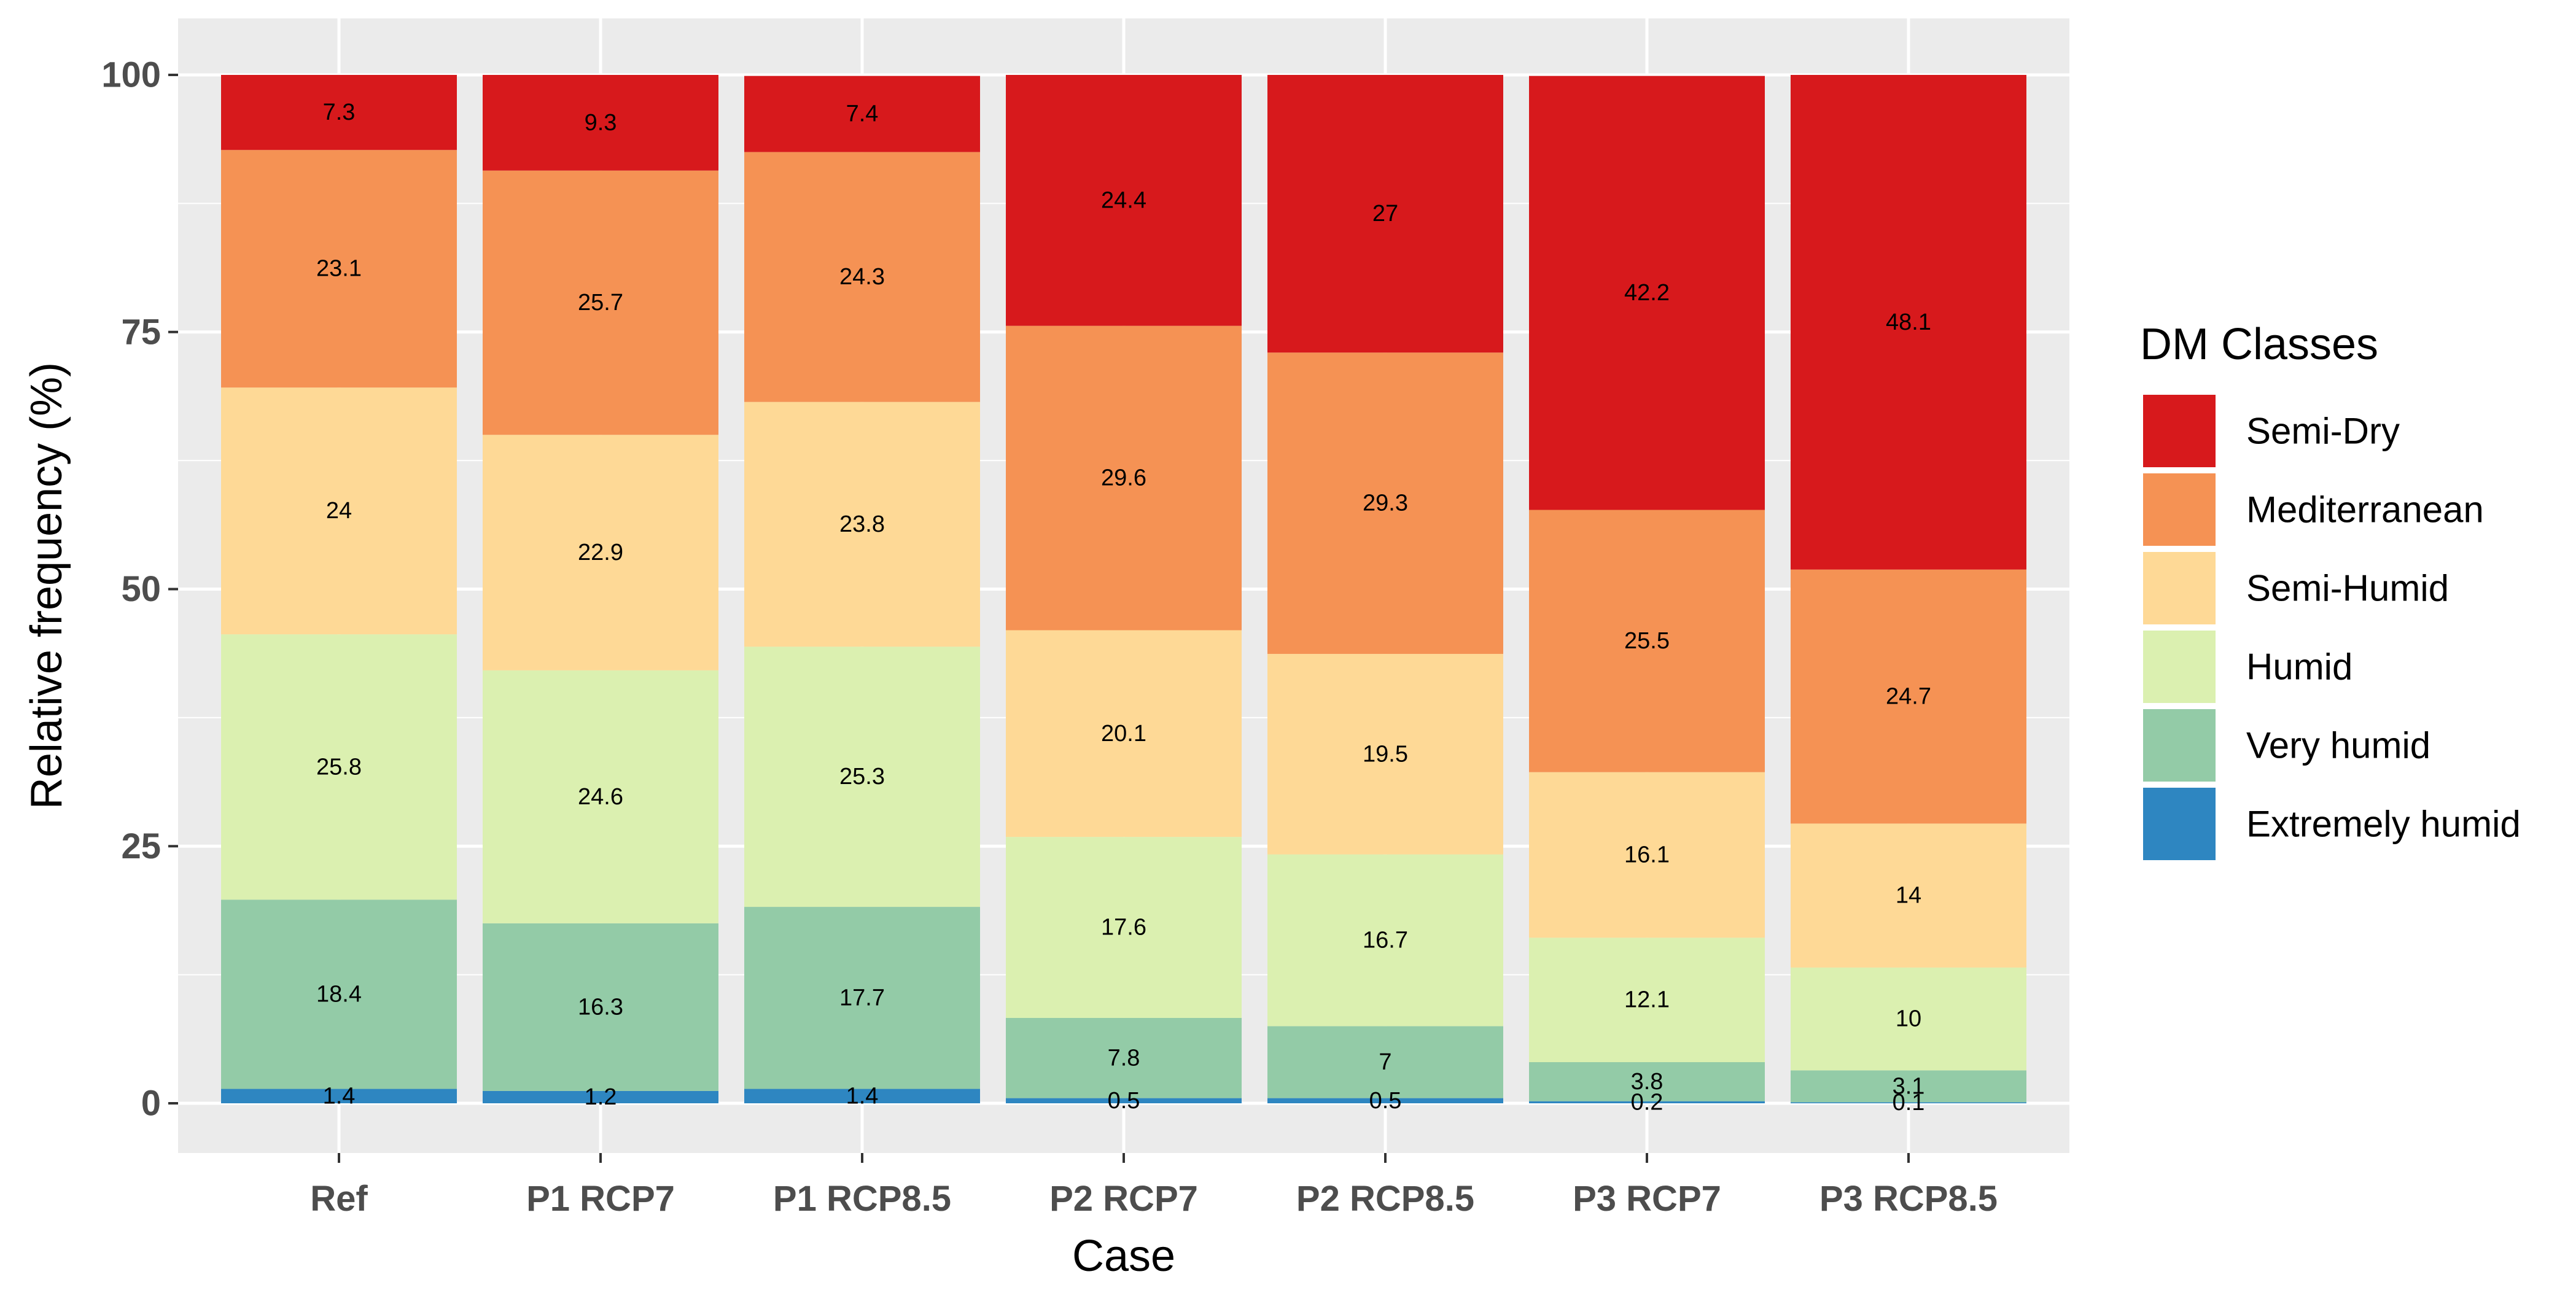  I want to click on segment-value-label: 3.8, so click(1647, 1082).